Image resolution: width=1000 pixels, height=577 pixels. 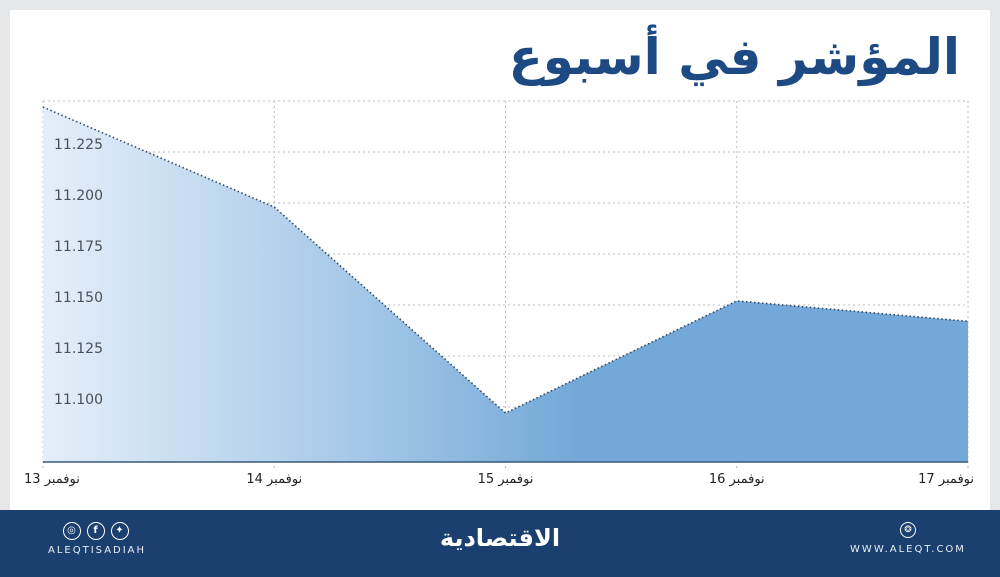 What do you see at coordinates (506, 479) in the screenshot?
I see `x-tick-label: 15 نوفمبر` at bounding box center [506, 479].